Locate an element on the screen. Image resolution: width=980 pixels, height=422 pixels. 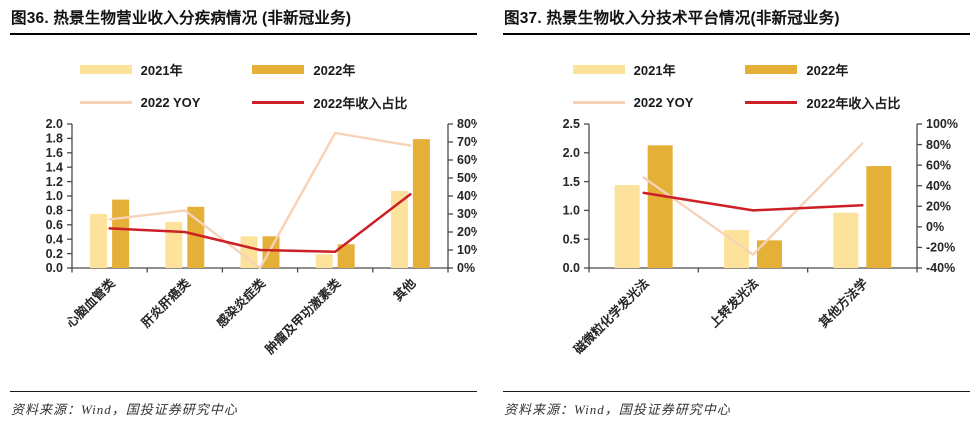
right-axis-label: 50% is located at coordinates (467, 178).